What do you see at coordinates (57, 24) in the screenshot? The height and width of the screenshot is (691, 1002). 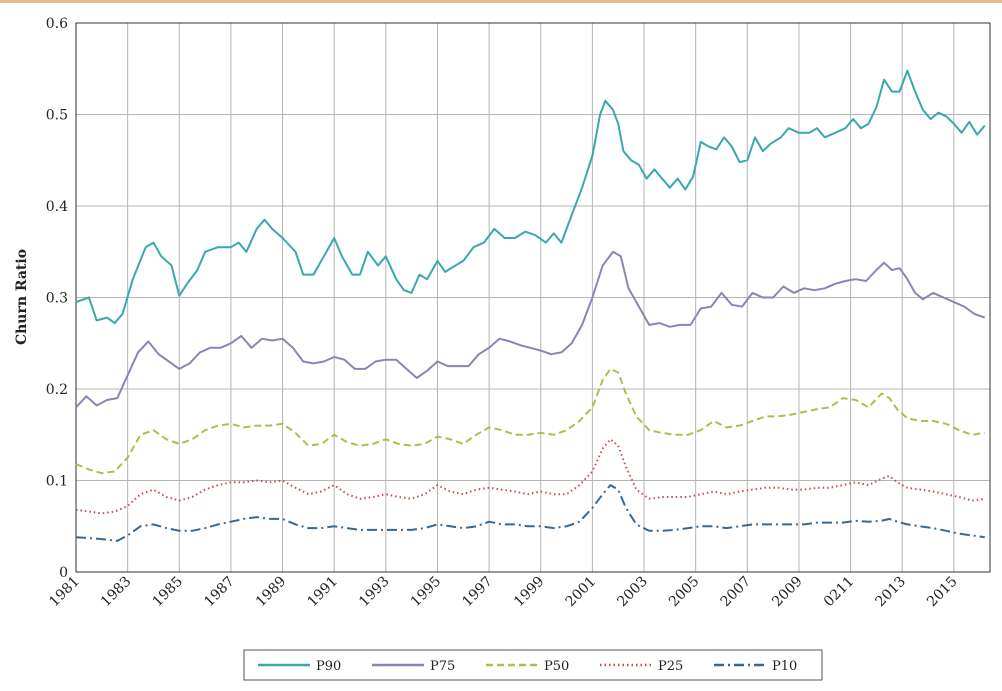 I see `y-tick-label: 0.6` at bounding box center [57, 24].